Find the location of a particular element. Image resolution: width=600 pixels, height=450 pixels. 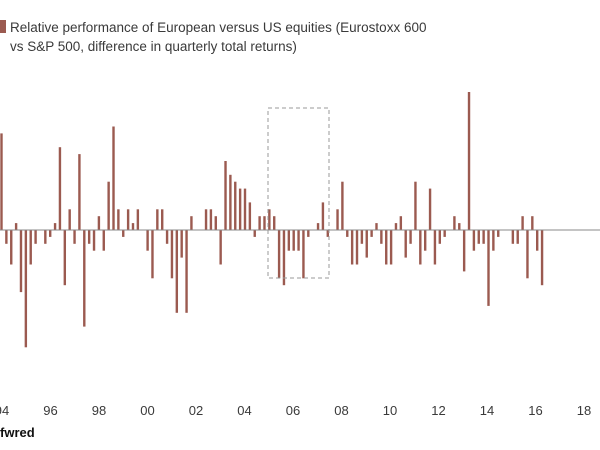

x-tick-label: 10 is located at coordinates (390, 410).